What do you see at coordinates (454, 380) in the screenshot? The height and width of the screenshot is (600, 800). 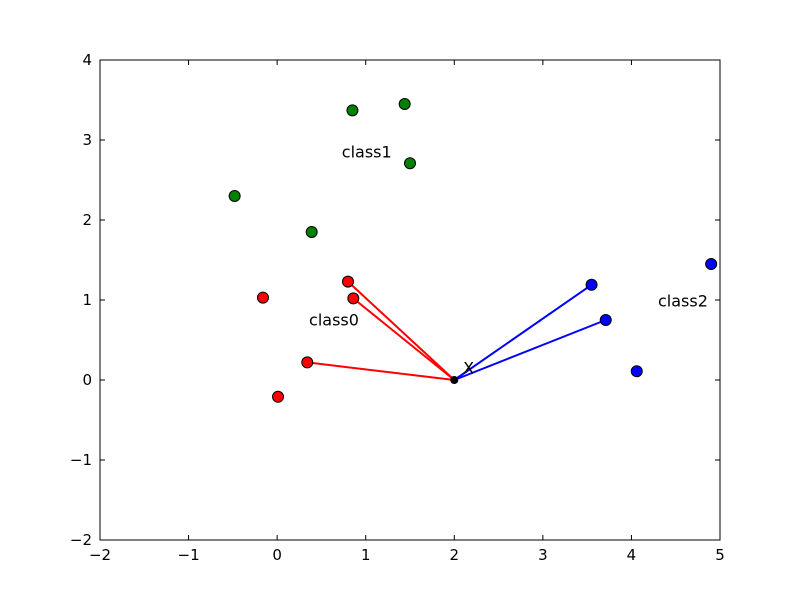 I see `query-point` at bounding box center [454, 380].